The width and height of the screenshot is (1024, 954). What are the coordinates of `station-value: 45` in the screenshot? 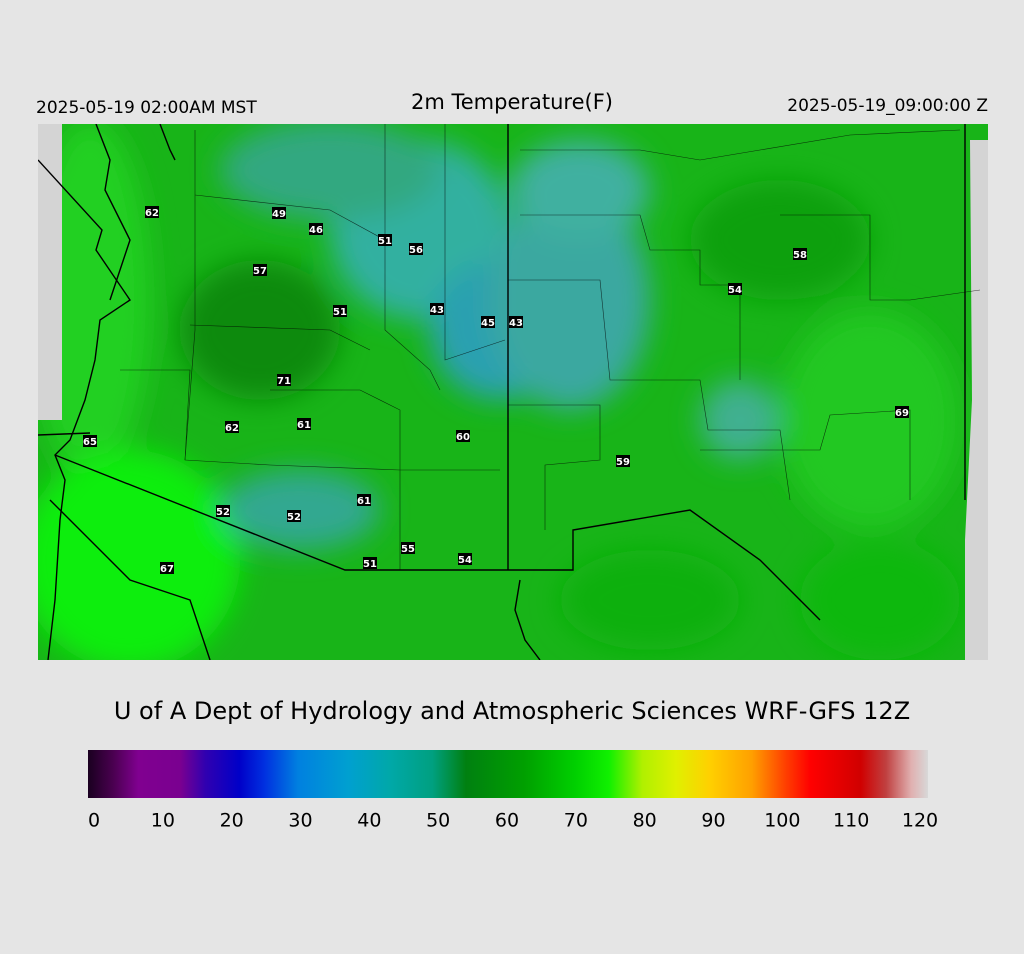 It's located at (488, 323).